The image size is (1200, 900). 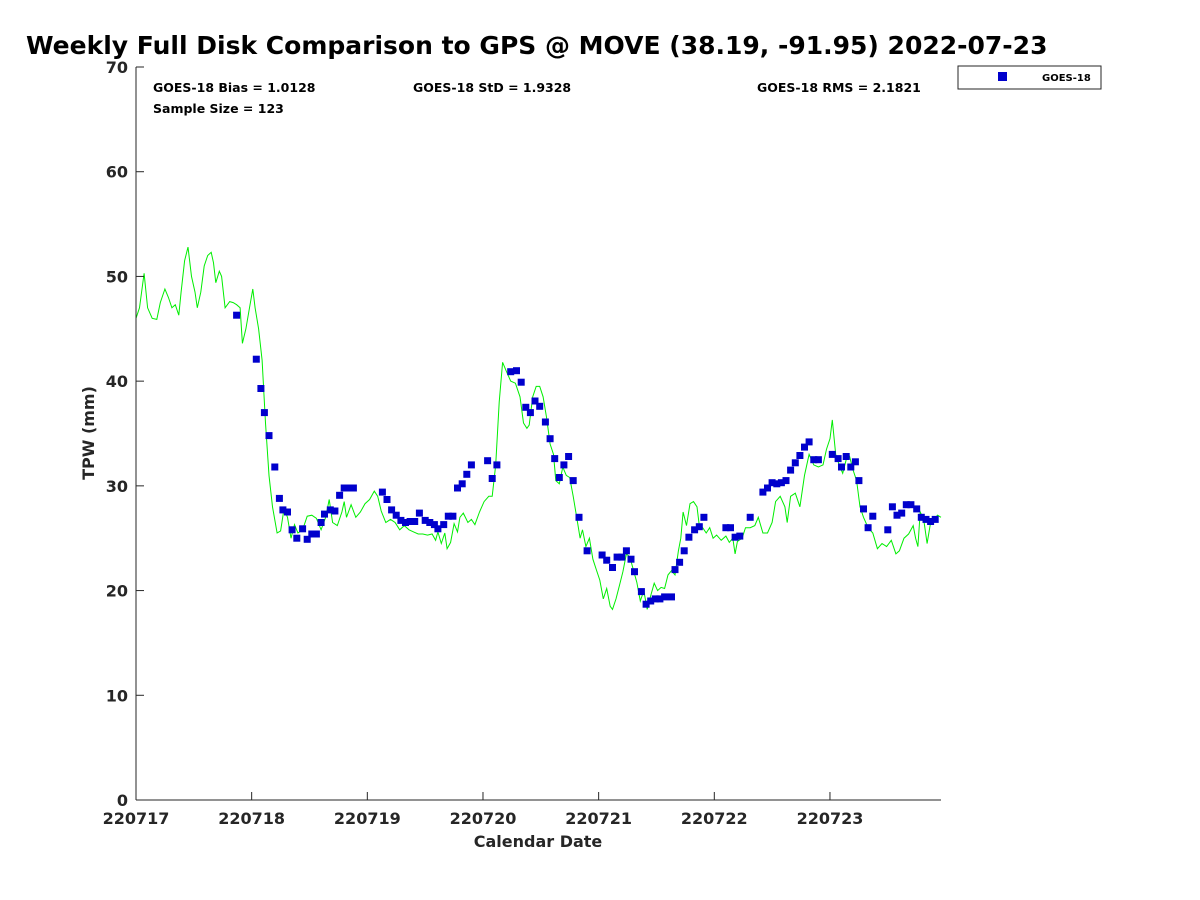 What do you see at coordinates (714, 818) in the screenshot?
I see `x-tick-label: 220722` at bounding box center [714, 818].